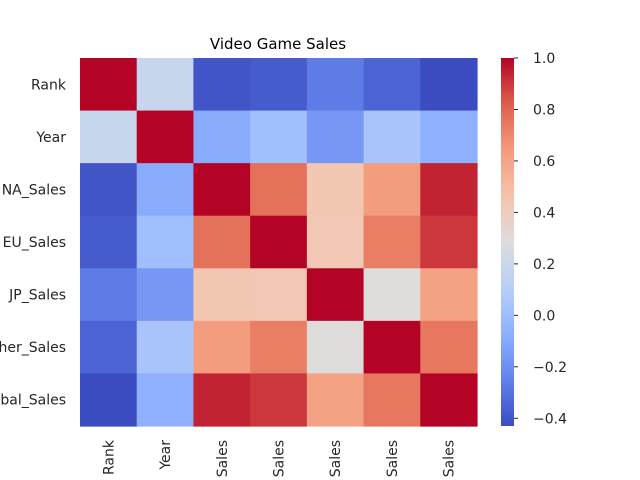 The height and width of the screenshot is (480, 640). I want to click on colorbar-tick-label: −0.4, so click(550, 419).